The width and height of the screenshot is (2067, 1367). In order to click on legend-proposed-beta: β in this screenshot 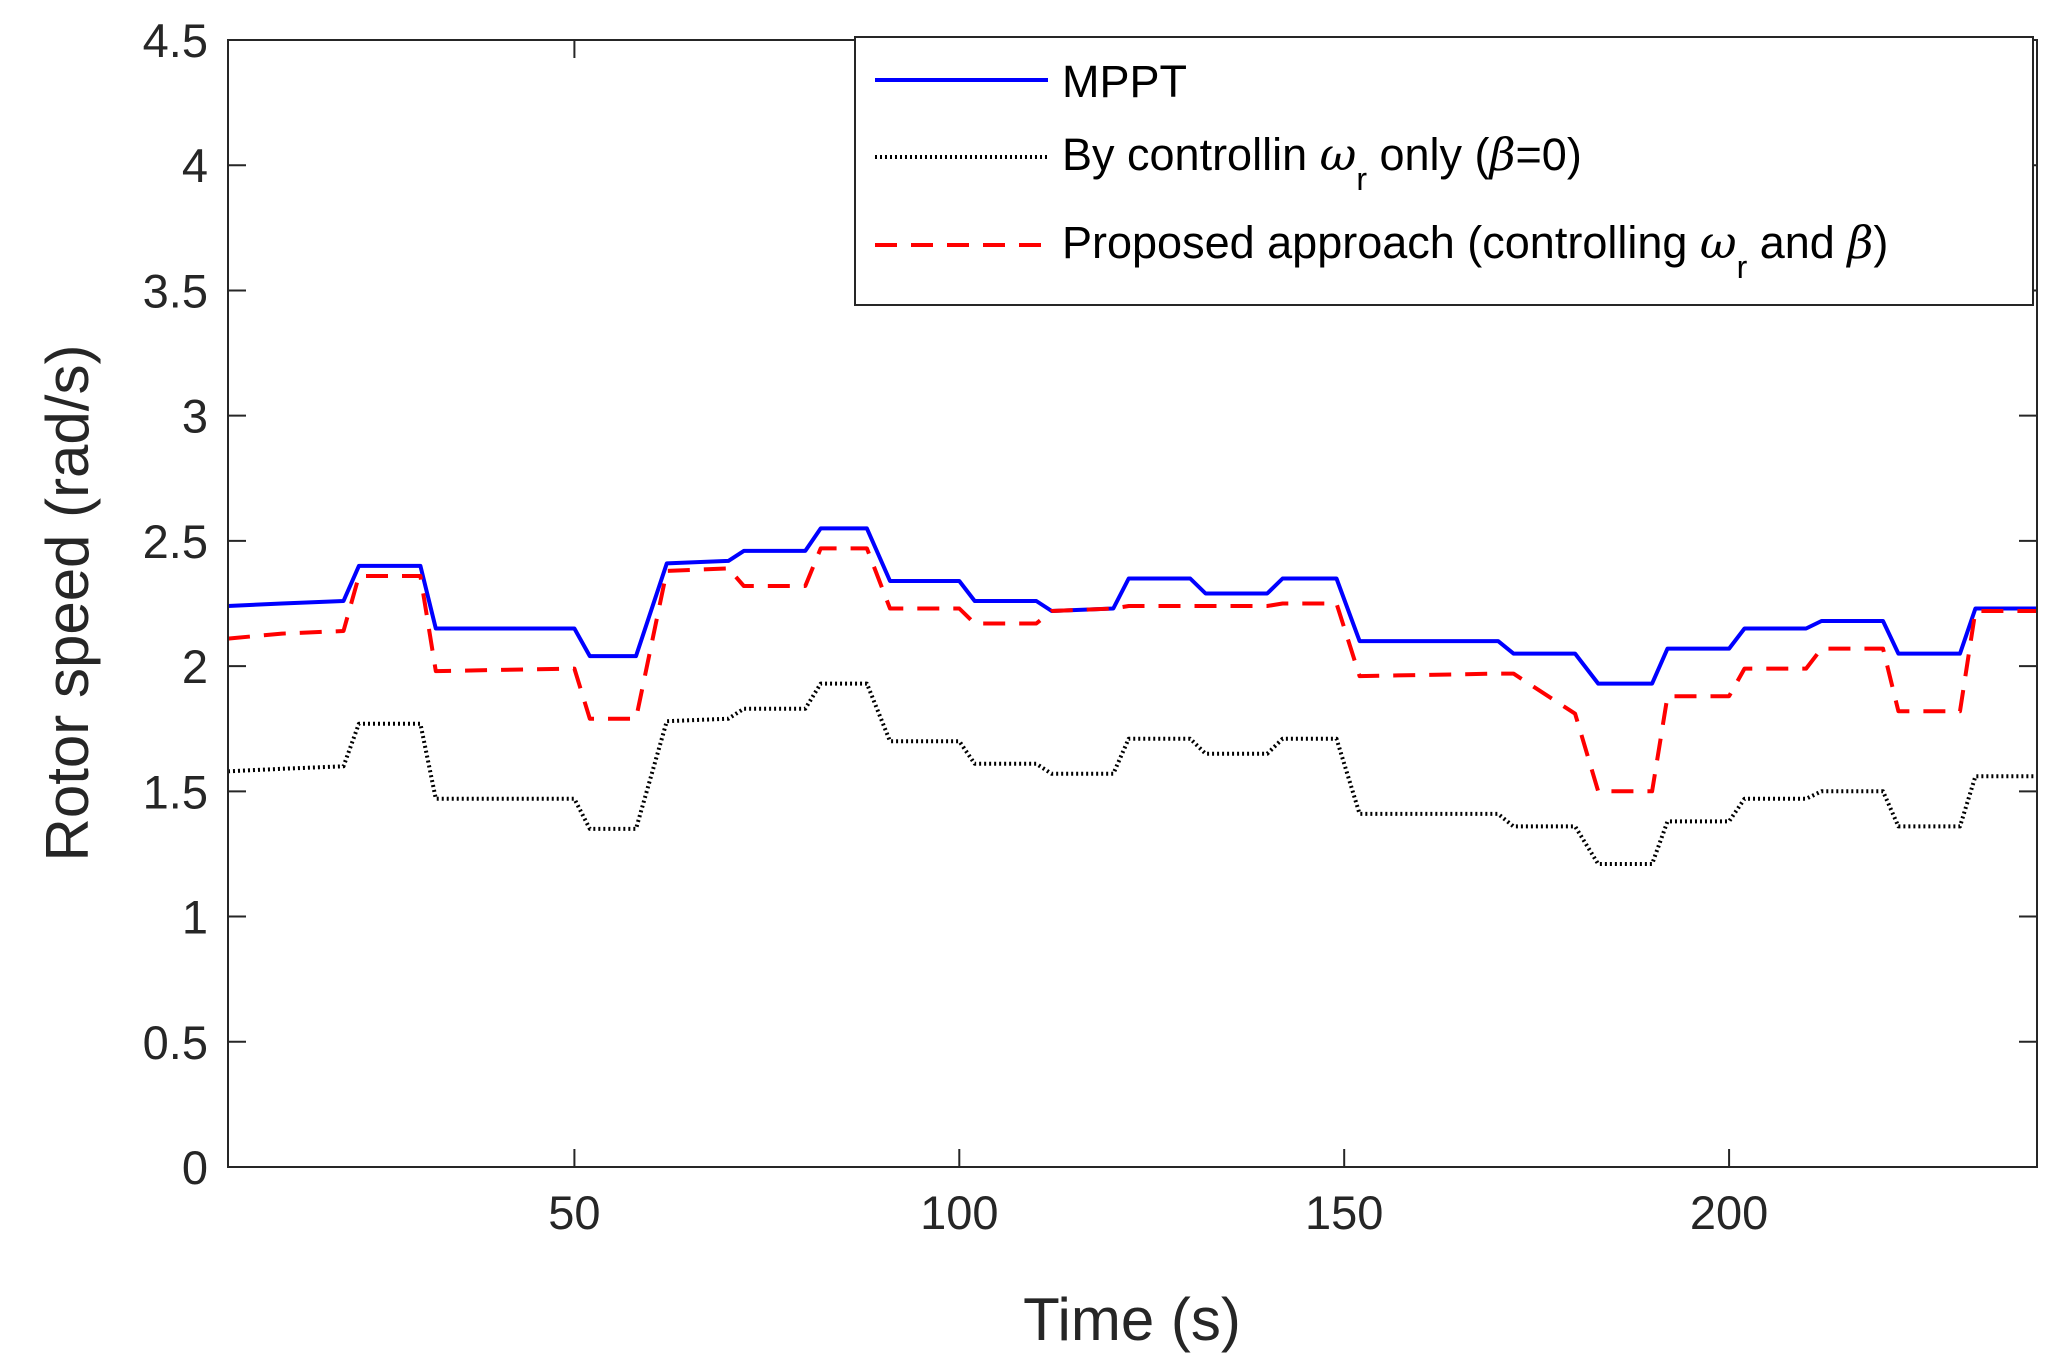, I will do `click(1859, 242)`.